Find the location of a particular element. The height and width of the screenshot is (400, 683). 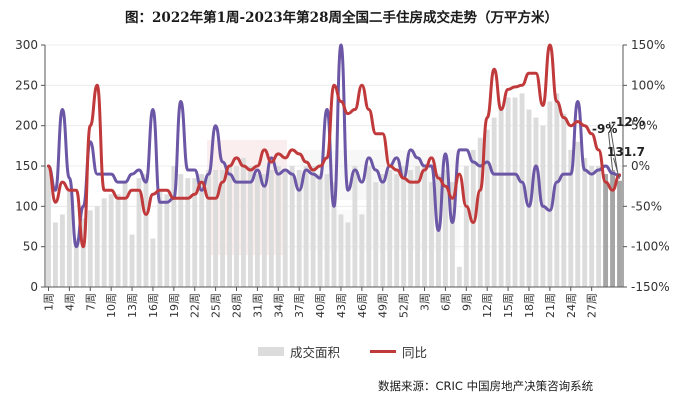

x-tick-label: 25周 is located at coordinates (216, 305).